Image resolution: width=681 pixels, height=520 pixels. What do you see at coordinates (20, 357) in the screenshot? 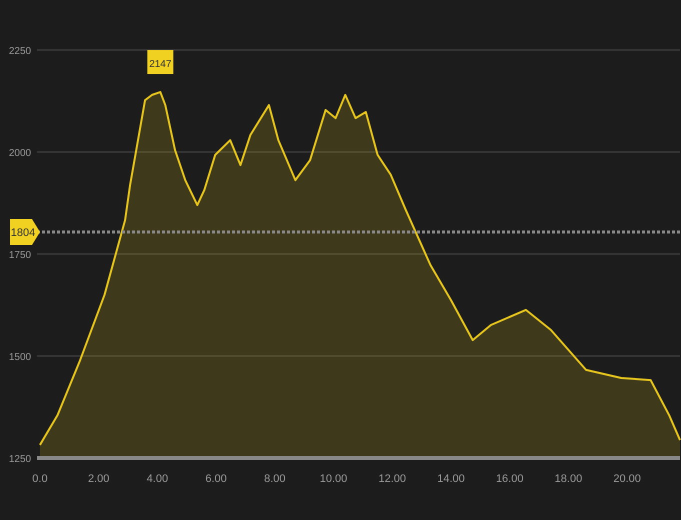
I see `y-tick-label: 1500` at bounding box center [20, 357].